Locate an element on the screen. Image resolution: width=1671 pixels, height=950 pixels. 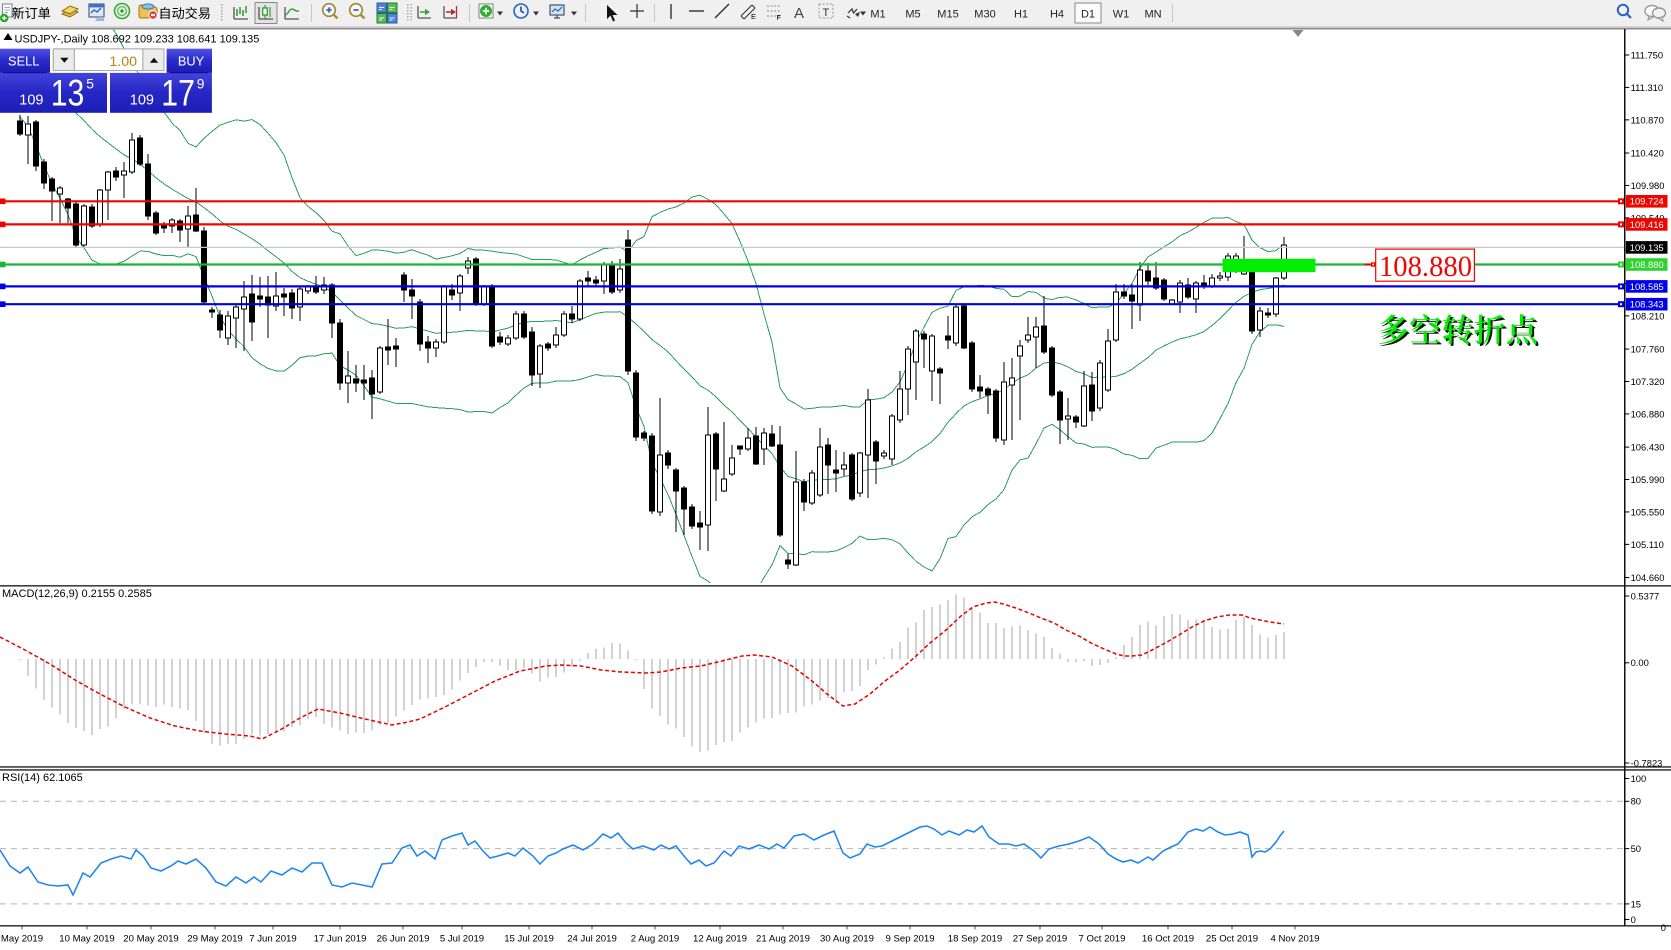
svg-text: 13 is located at coordinates (68, 93).